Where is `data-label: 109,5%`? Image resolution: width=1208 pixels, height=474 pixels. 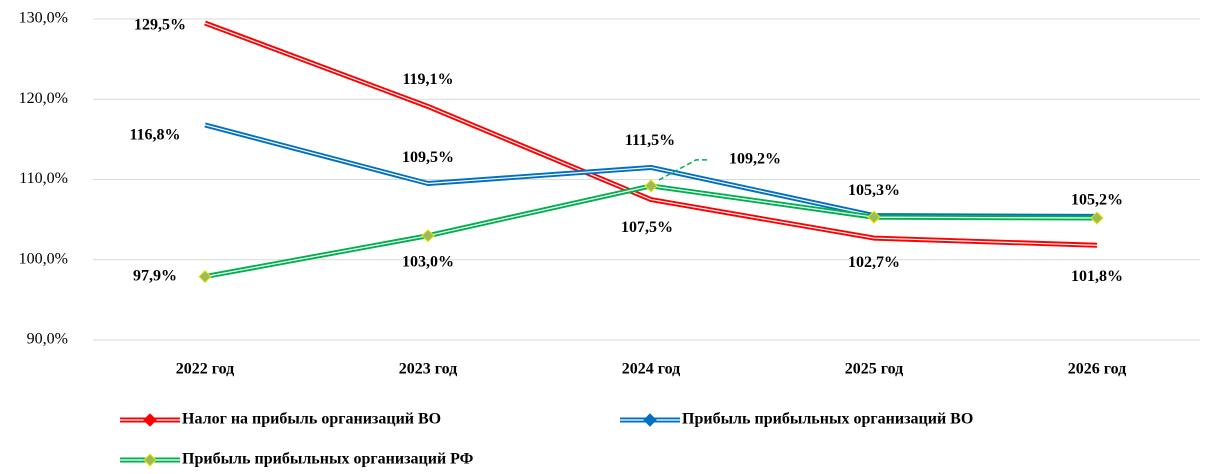 data-label: 109,5% is located at coordinates (428, 157).